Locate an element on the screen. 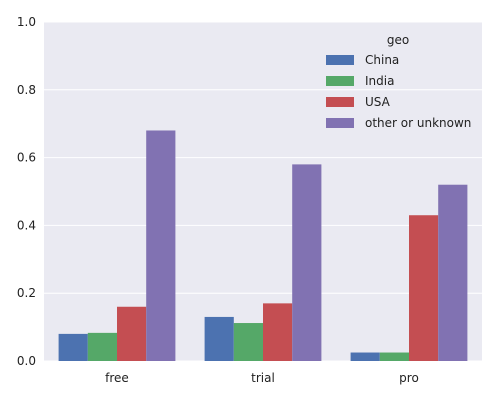 This screenshot has width=500, height=400. x-tick-label: trial is located at coordinates (263, 378).